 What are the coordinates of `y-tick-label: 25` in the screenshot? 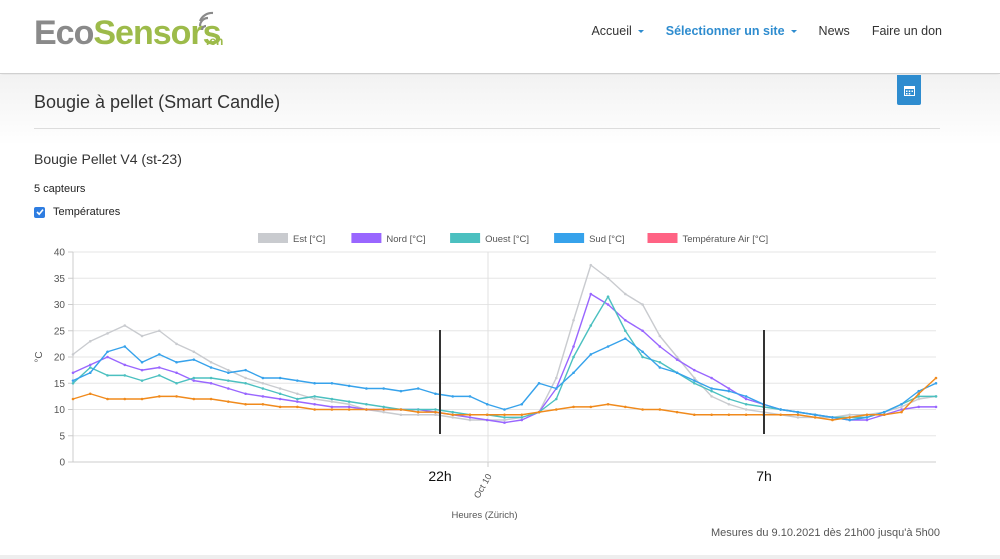 It's located at (60, 331).